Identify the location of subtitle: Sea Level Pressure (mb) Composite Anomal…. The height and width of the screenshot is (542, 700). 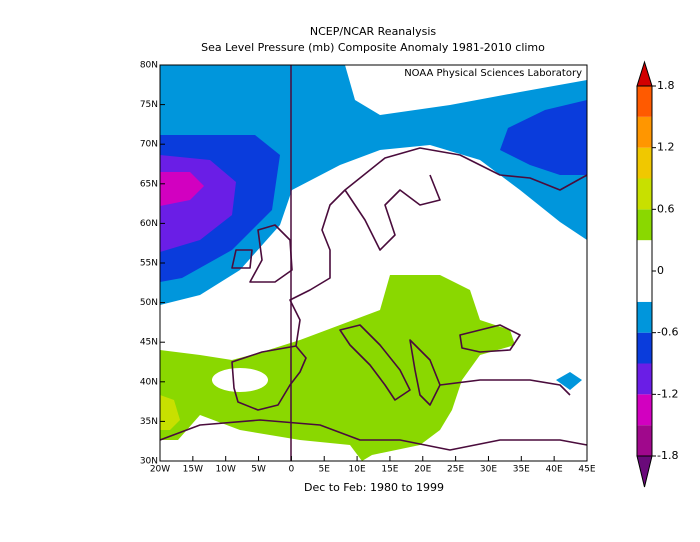
(373, 47).